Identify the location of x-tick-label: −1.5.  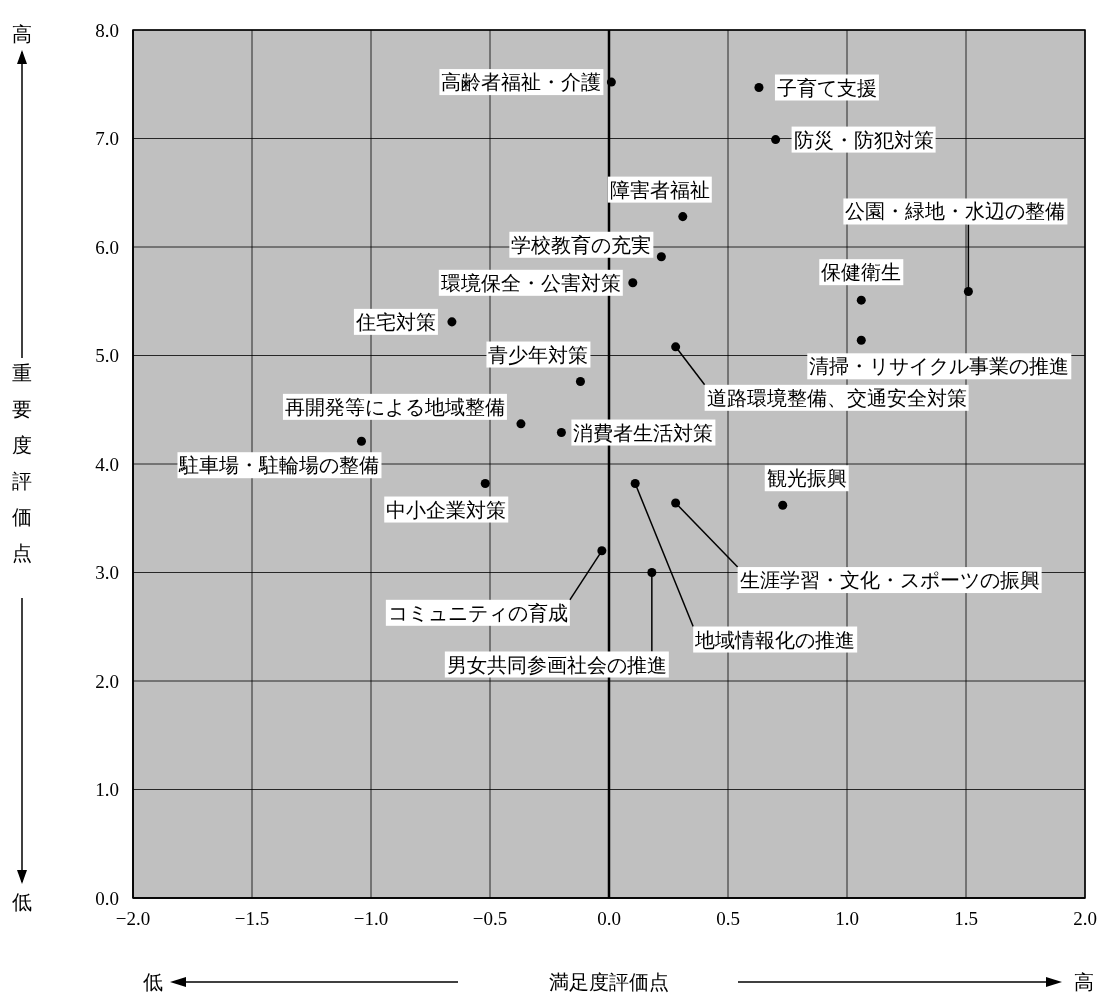
(252, 919).